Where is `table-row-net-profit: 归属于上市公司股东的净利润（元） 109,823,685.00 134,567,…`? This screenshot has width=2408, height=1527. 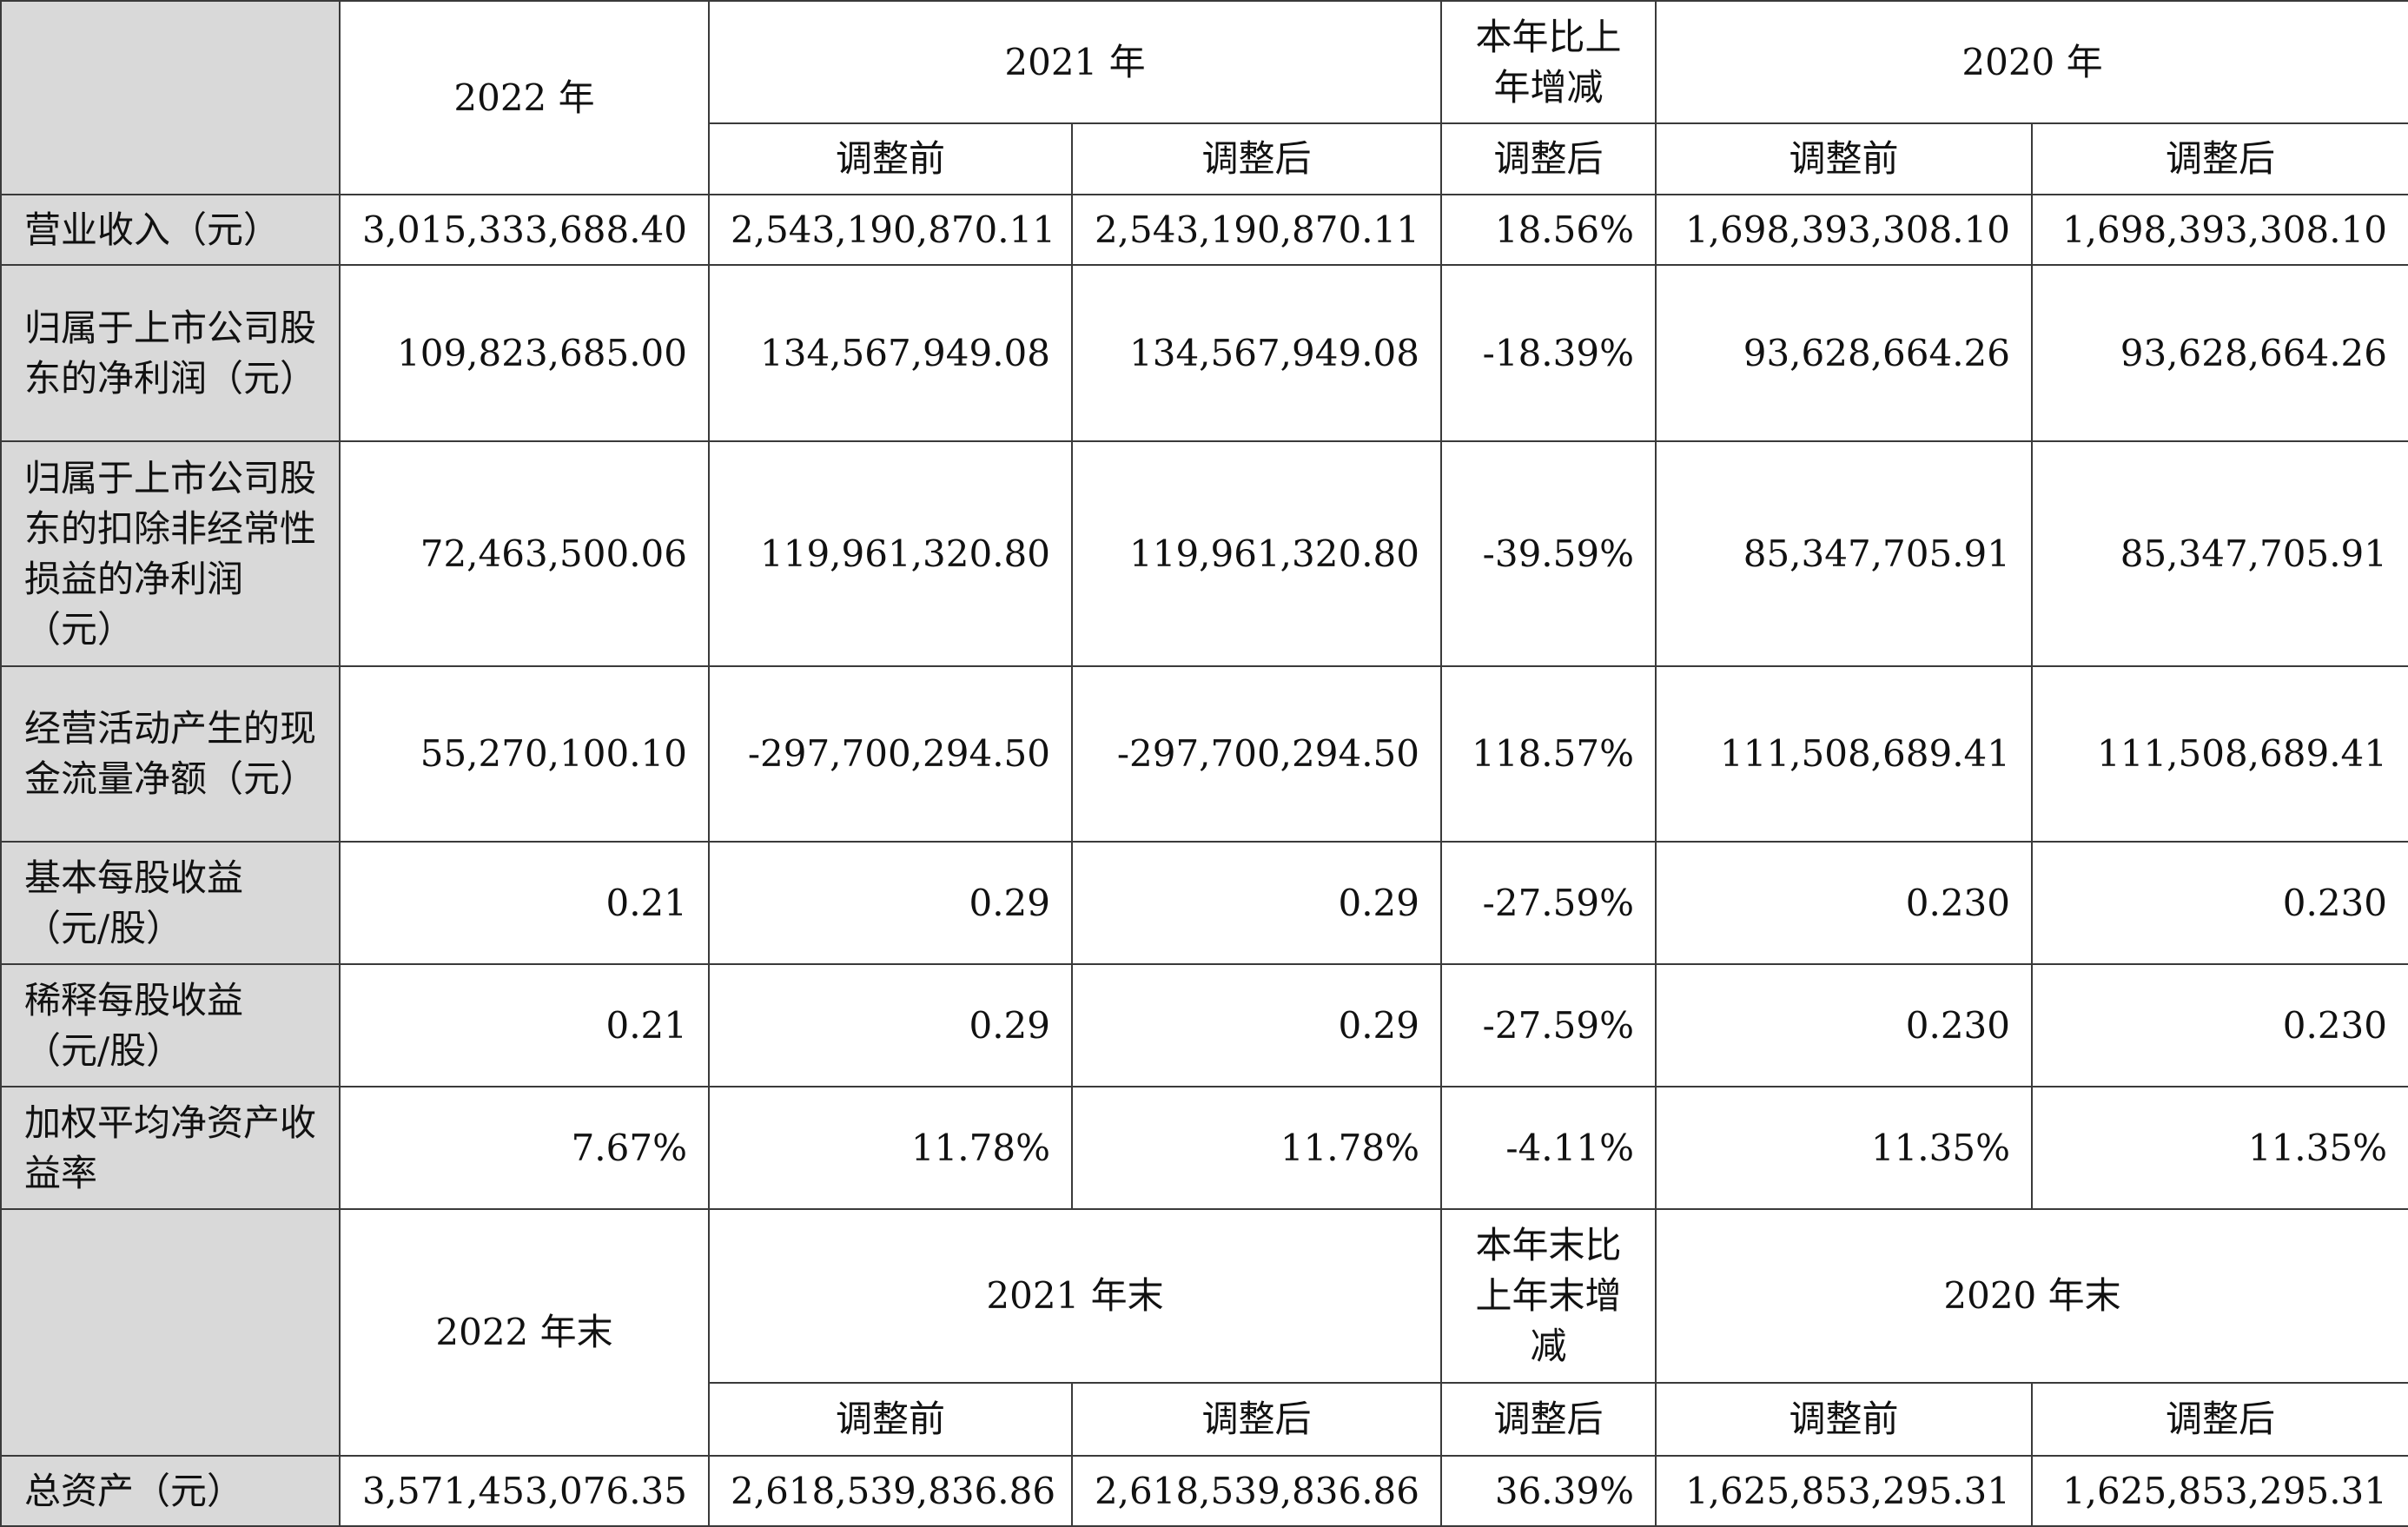 table-row-net-profit: 归属于上市公司股东的净利润（元） 109,823,685.00 134,567,… is located at coordinates (1204, 353).